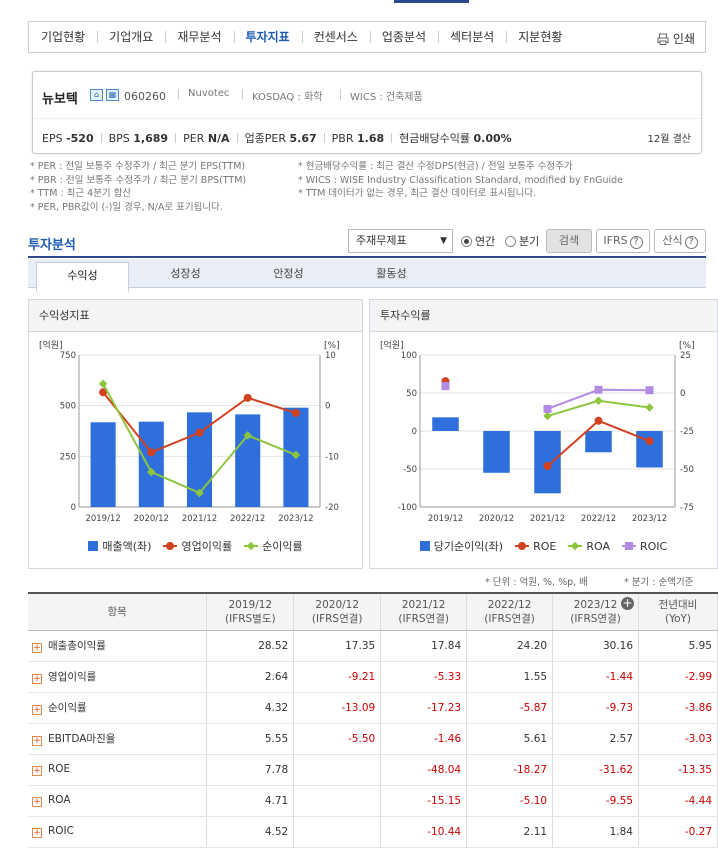 This screenshot has width=718, height=848. What do you see at coordinates (472, 37) in the screenshot?
I see `nav-tab: 섹터분석` at bounding box center [472, 37].